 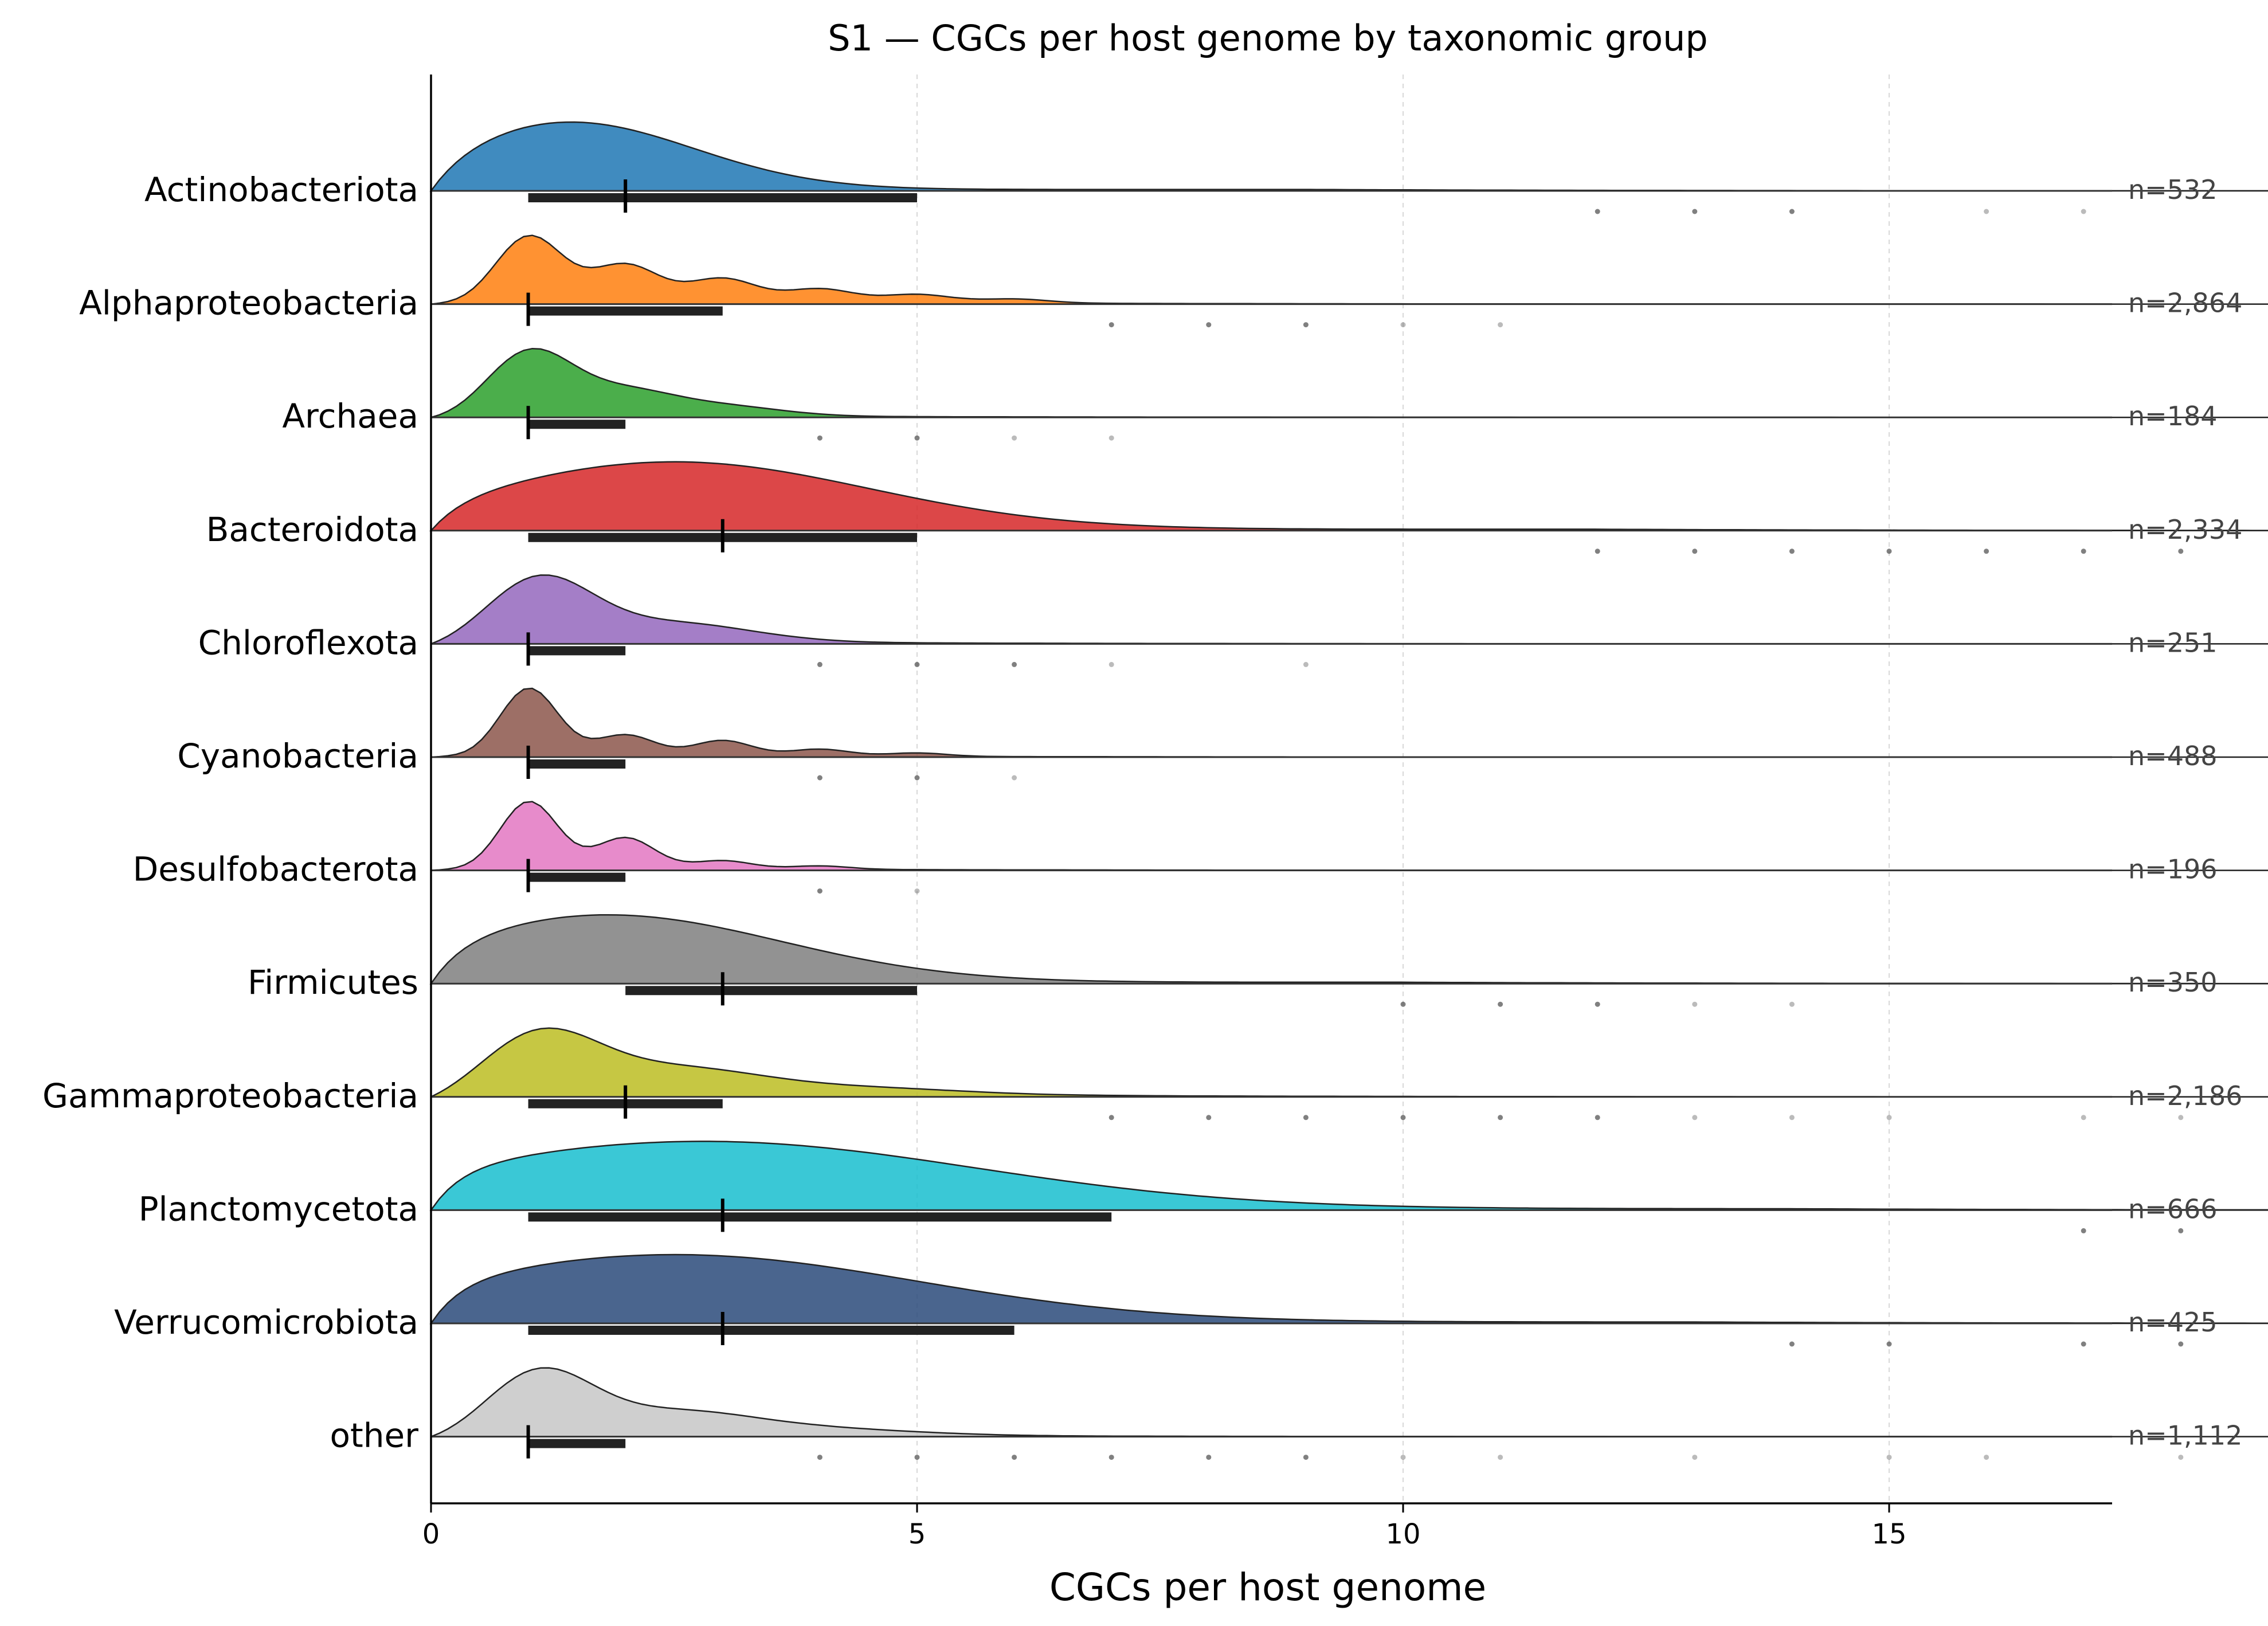 I want to click on n-label-planctomycetota: n=666, so click(x=2173, y=1208).